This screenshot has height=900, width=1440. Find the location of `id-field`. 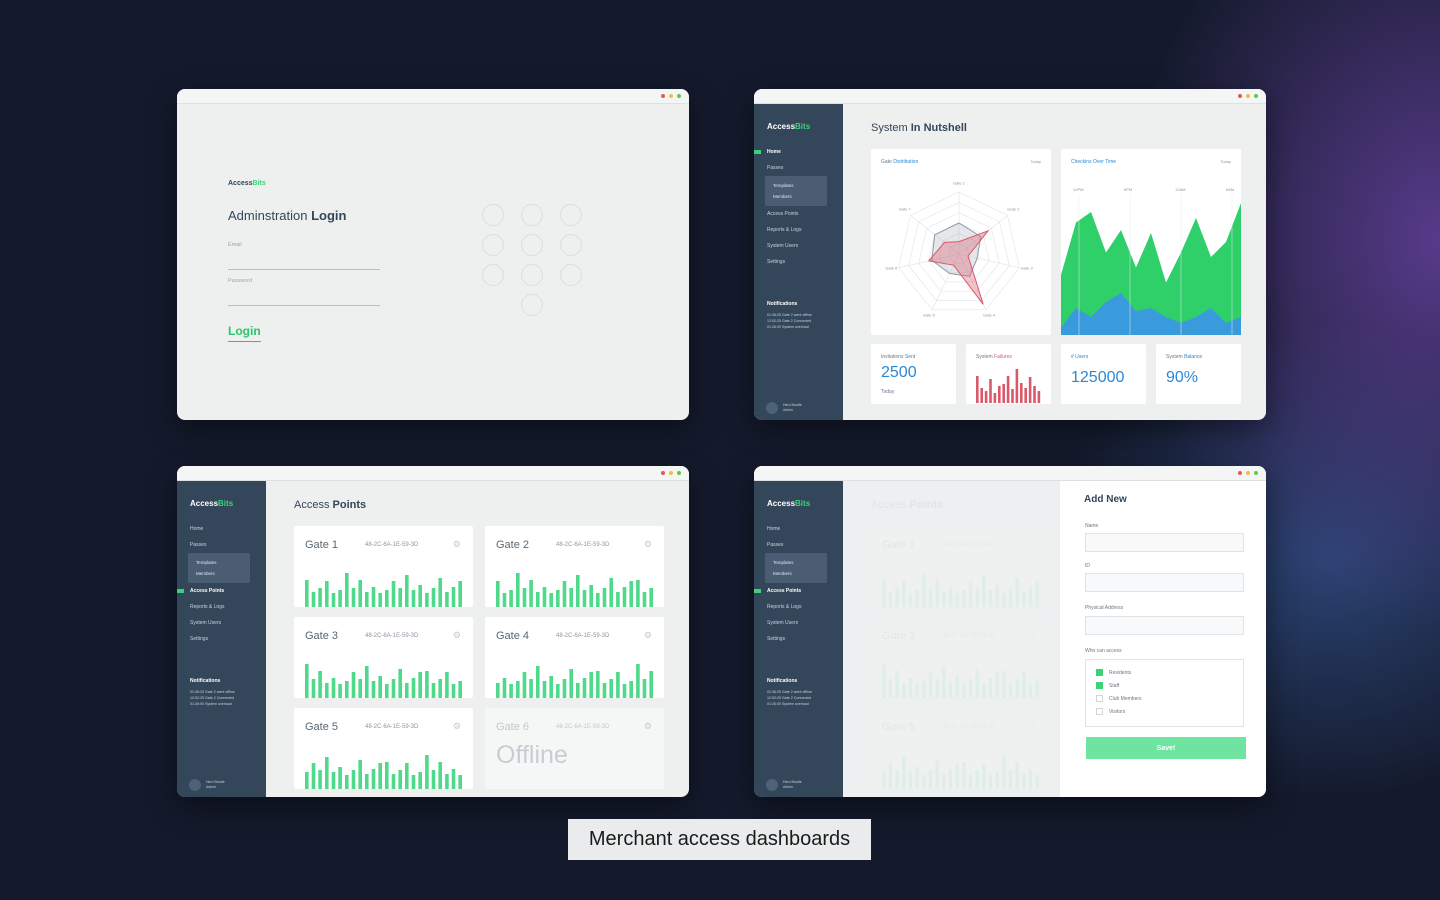

id-field is located at coordinates (1164, 582).